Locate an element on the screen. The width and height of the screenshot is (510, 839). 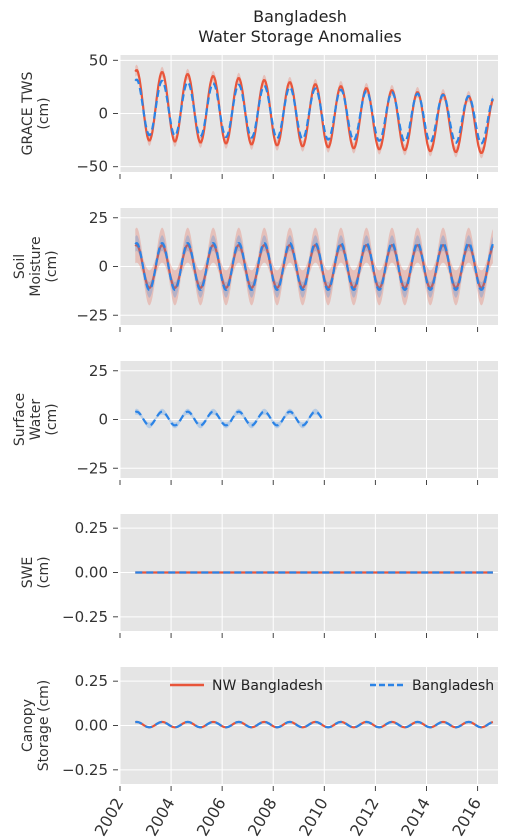
y-axis-label: Storage (cm) is located at coordinates (44, 726).